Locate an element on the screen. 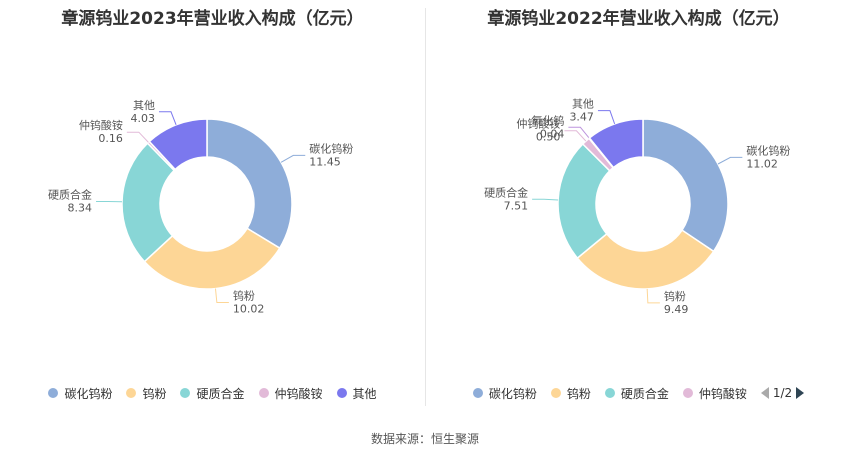 This screenshot has height=459, width=850. slice-label-value: 9.49 is located at coordinates (676, 309).